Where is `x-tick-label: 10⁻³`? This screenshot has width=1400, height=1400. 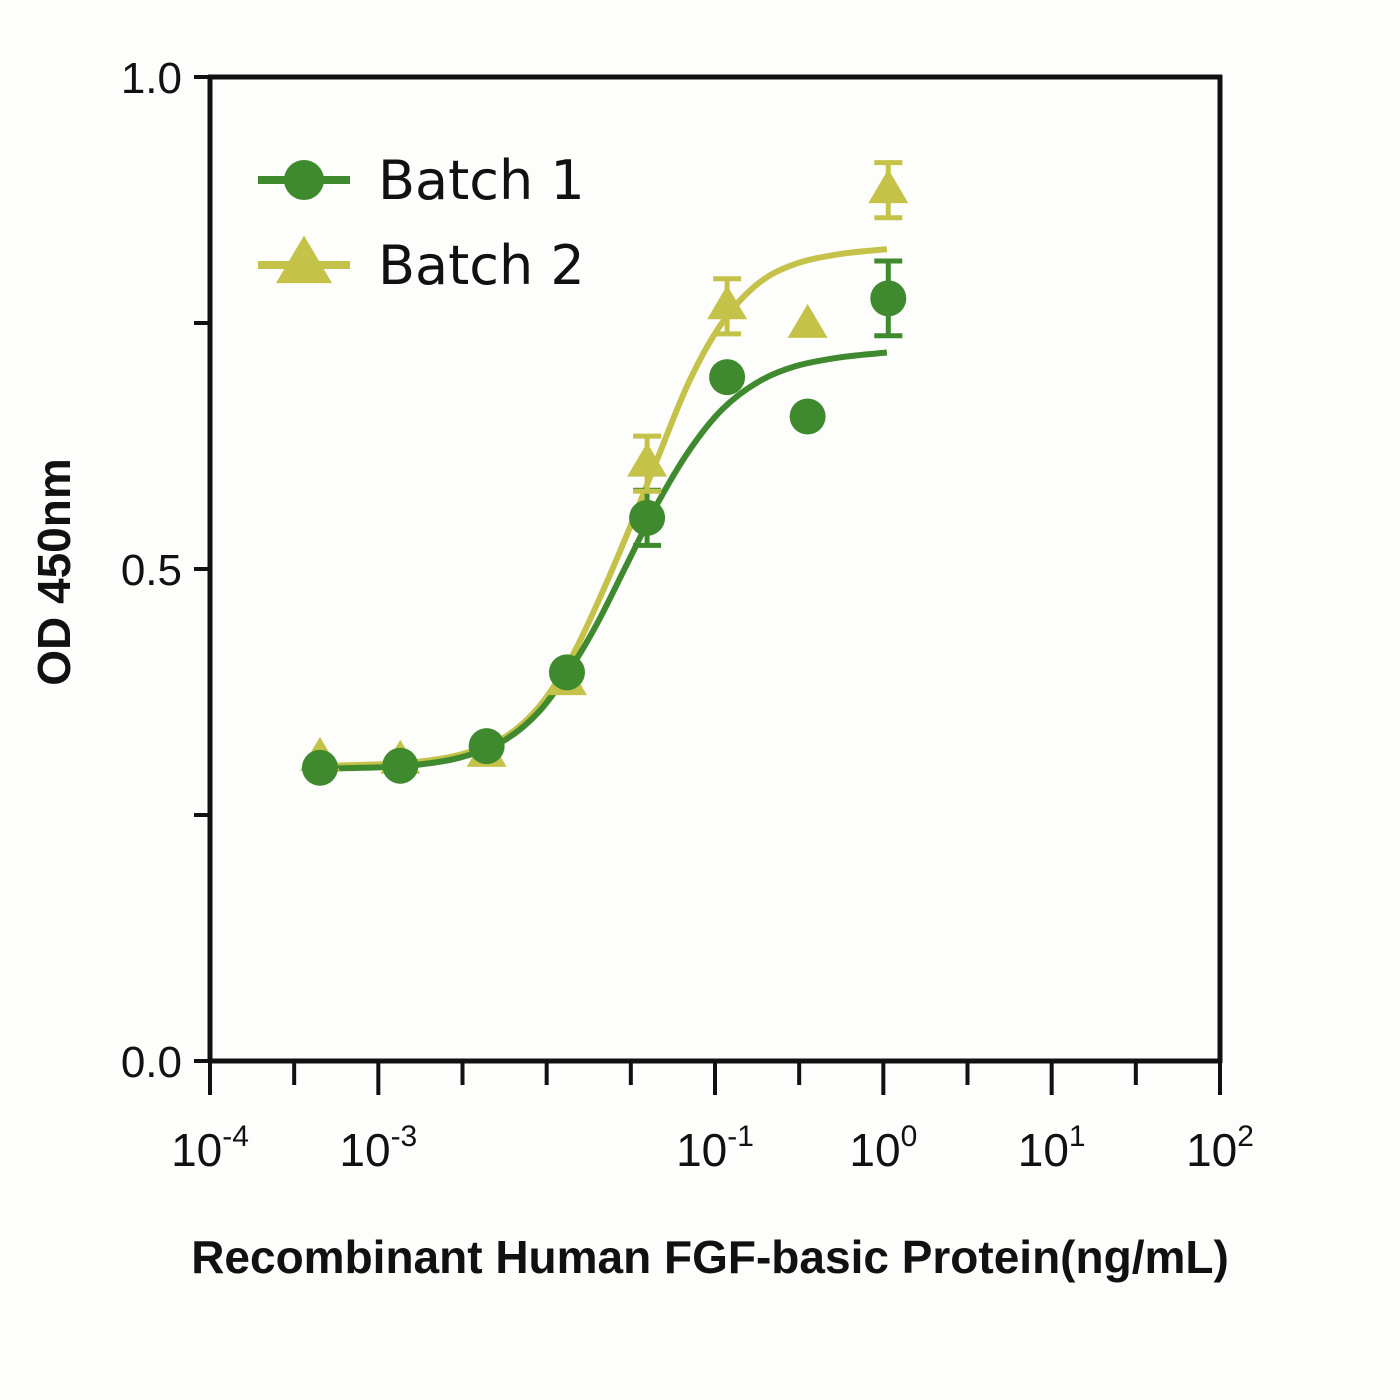 x-tick-label: 10⁻³ is located at coordinates (378, 1148).